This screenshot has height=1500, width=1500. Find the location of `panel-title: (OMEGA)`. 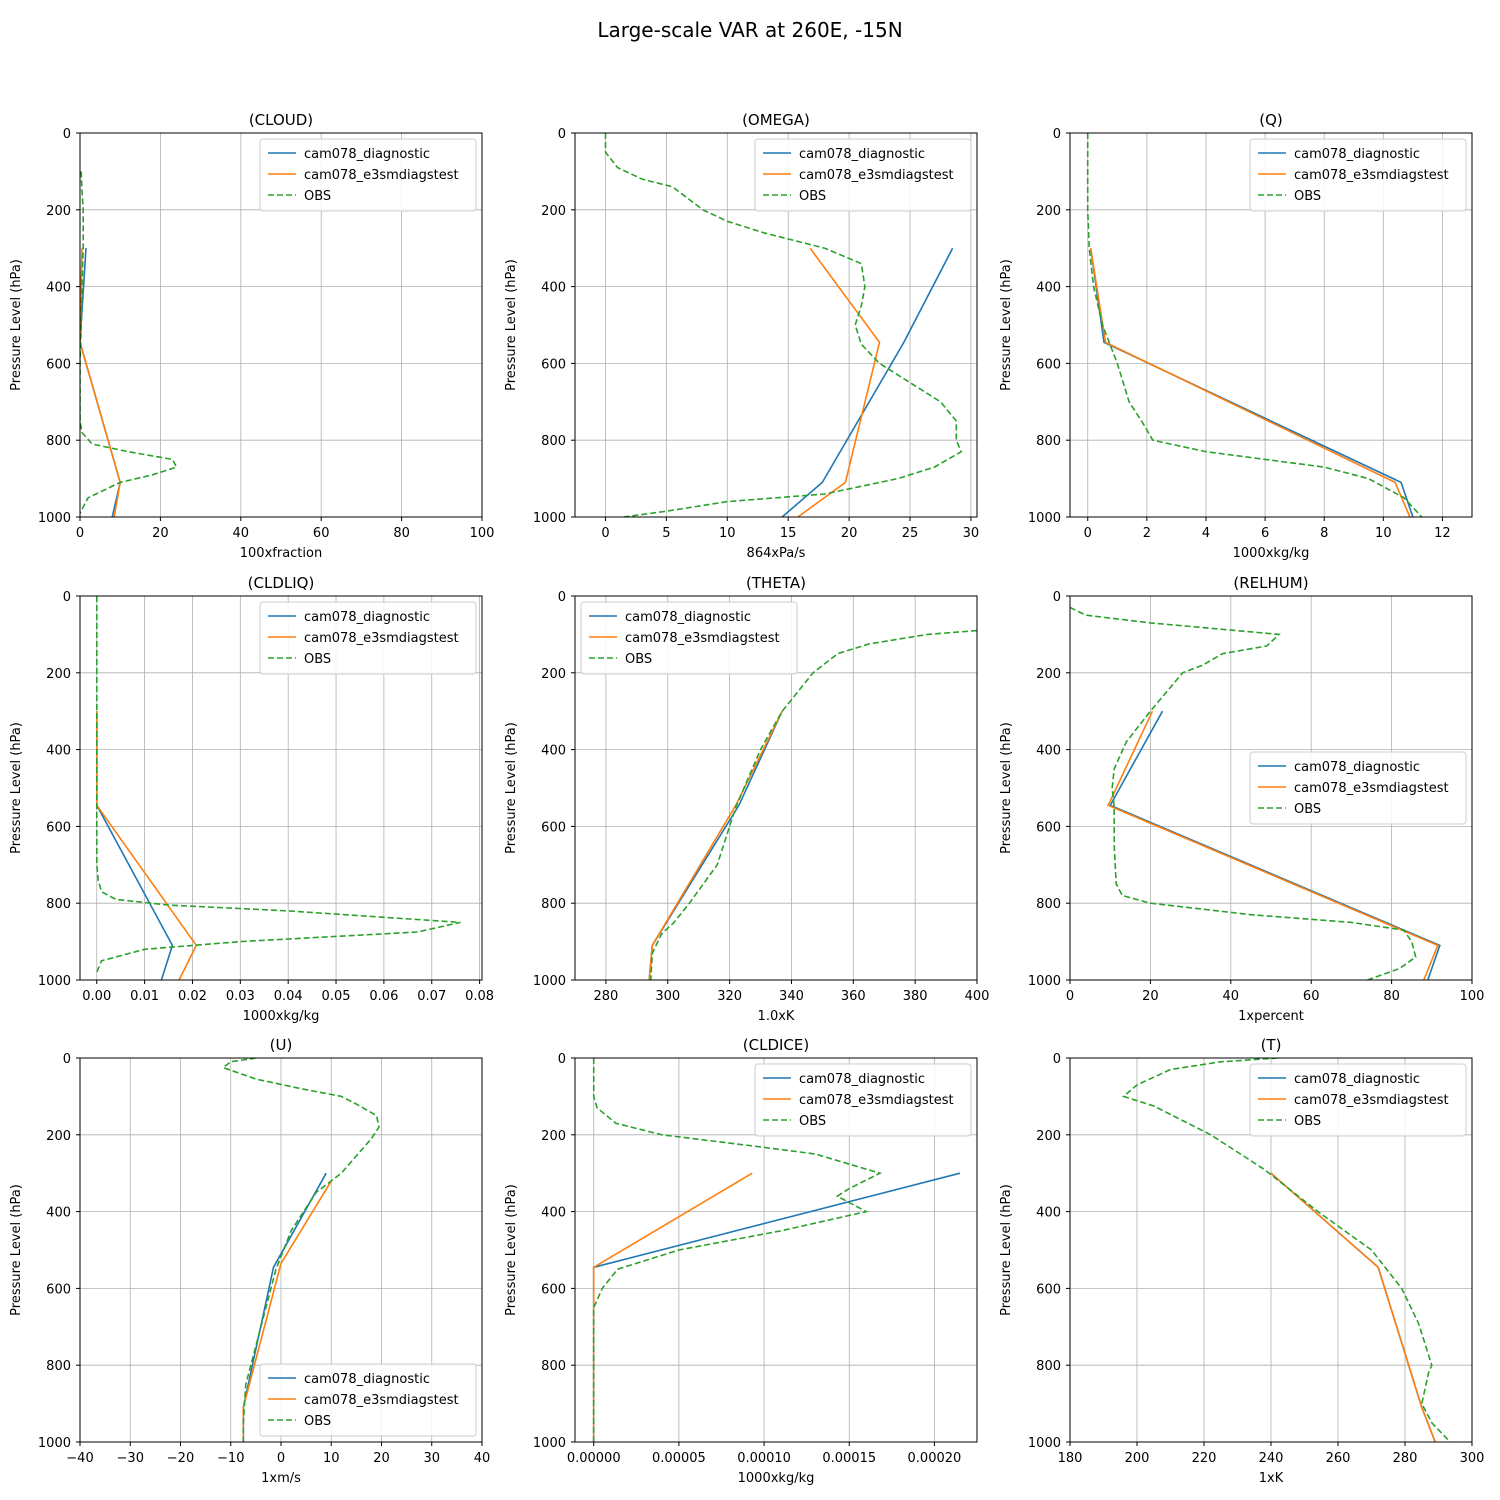

panel-title: (OMEGA) is located at coordinates (776, 120).